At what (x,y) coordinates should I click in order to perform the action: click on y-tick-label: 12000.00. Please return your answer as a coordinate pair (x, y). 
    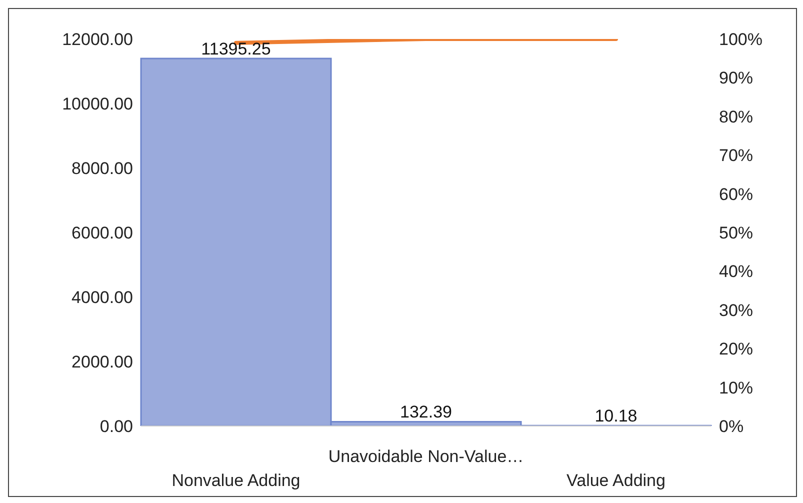
    Looking at the image, I should click on (97, 40).